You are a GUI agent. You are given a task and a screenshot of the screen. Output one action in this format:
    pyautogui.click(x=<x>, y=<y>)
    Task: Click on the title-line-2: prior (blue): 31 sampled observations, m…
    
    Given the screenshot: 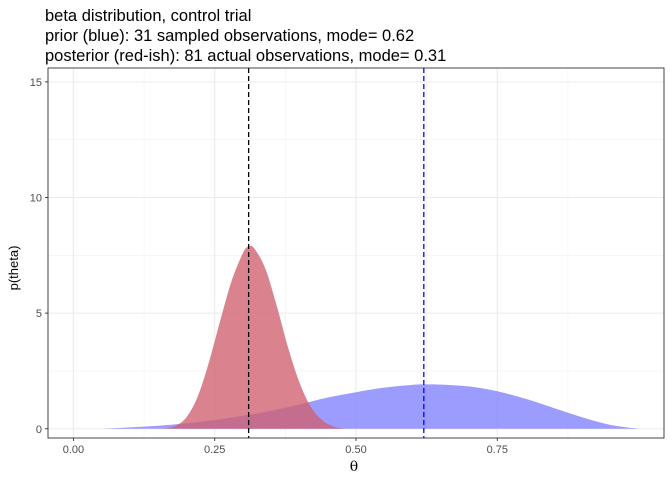 What is the action you would take?
    pyautogui.click(x=229, y=36)
    